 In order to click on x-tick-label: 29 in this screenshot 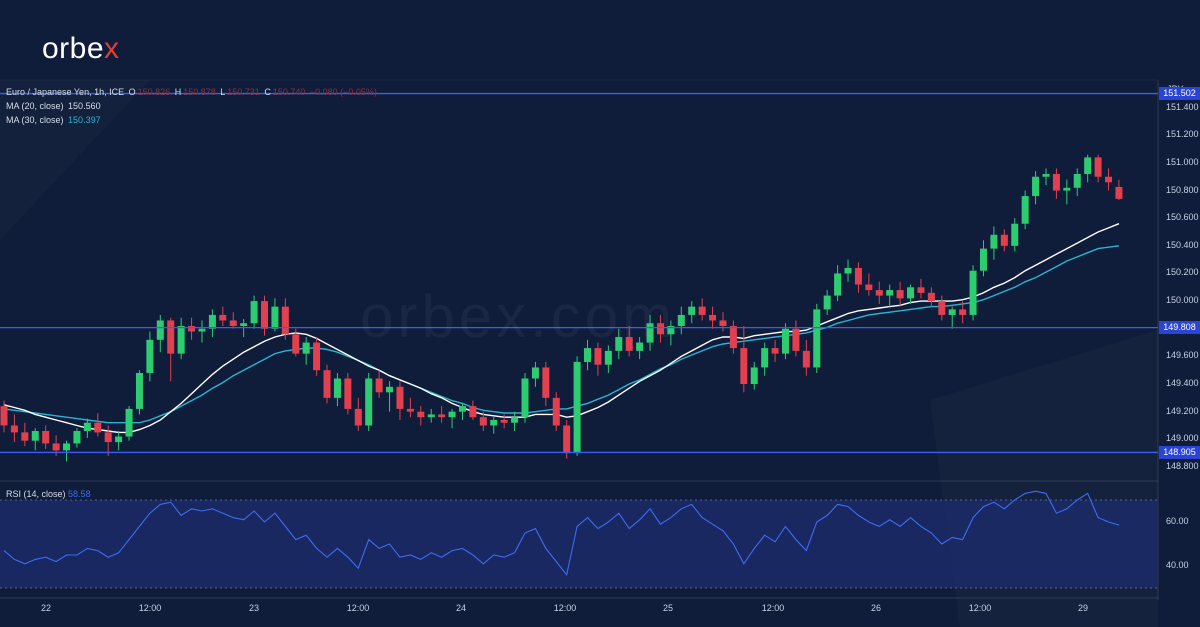, I will do `click(1083, 608)`.